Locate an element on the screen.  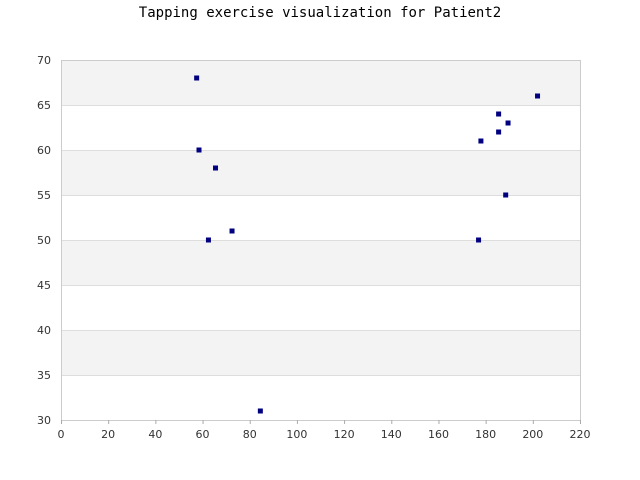
x-tick-label: 200 is located at coordinates (532, 434).